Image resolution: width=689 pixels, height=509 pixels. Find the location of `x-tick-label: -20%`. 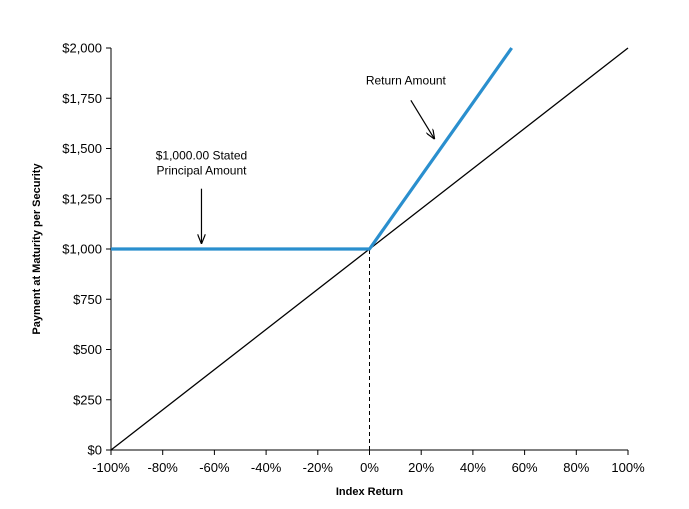

x-tick-label: -20% is located at coordinates (318, 467).